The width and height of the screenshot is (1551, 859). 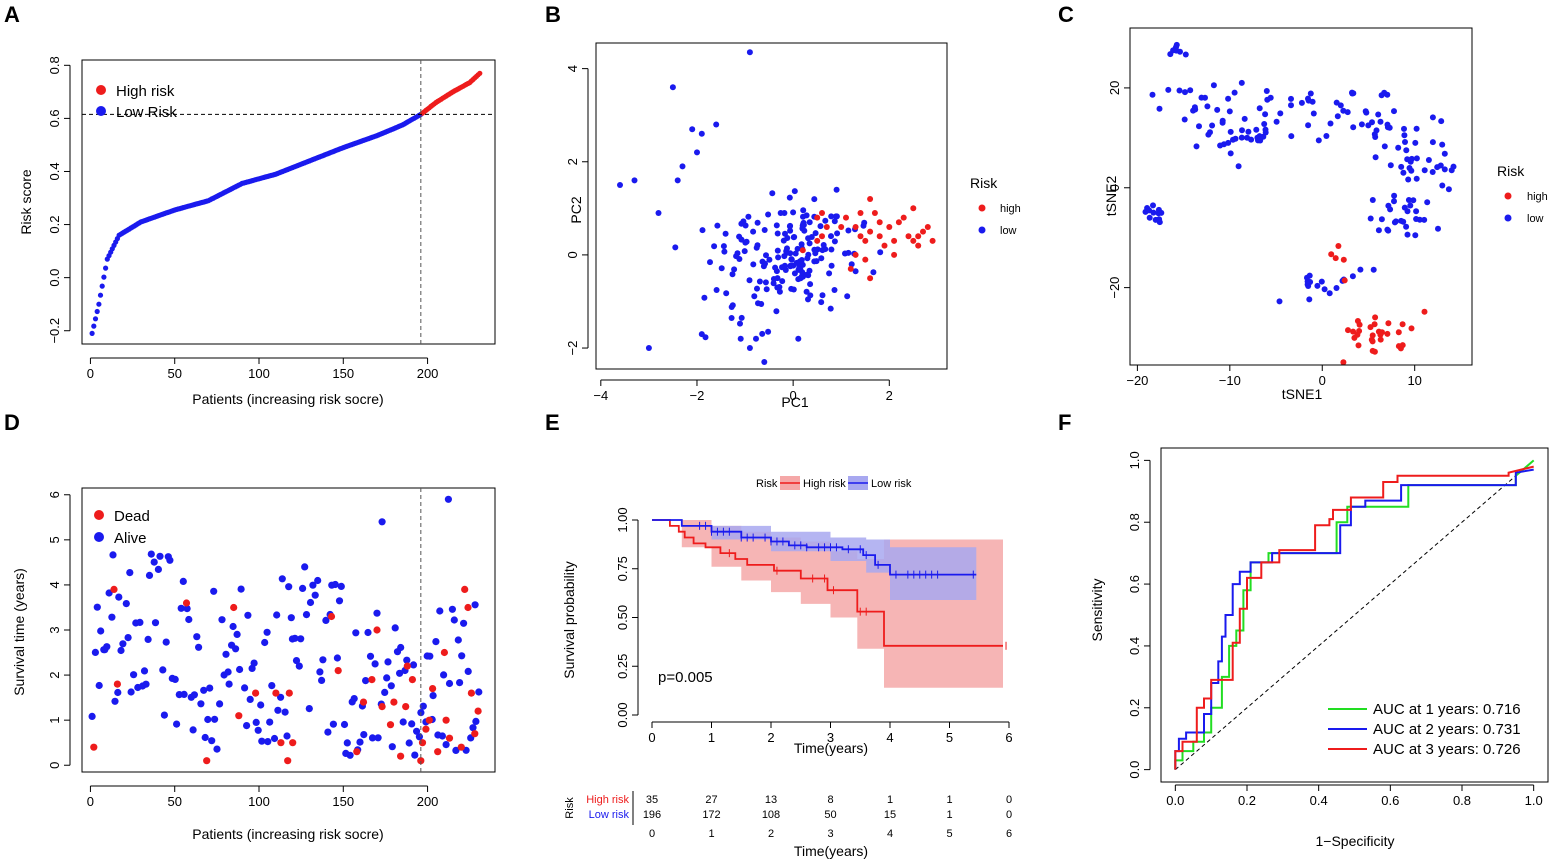 What do you see at coordinates (1009, 834) in the screenshot?
I see `risk-table-time-label: 6` at bounding box center [1009, 834].